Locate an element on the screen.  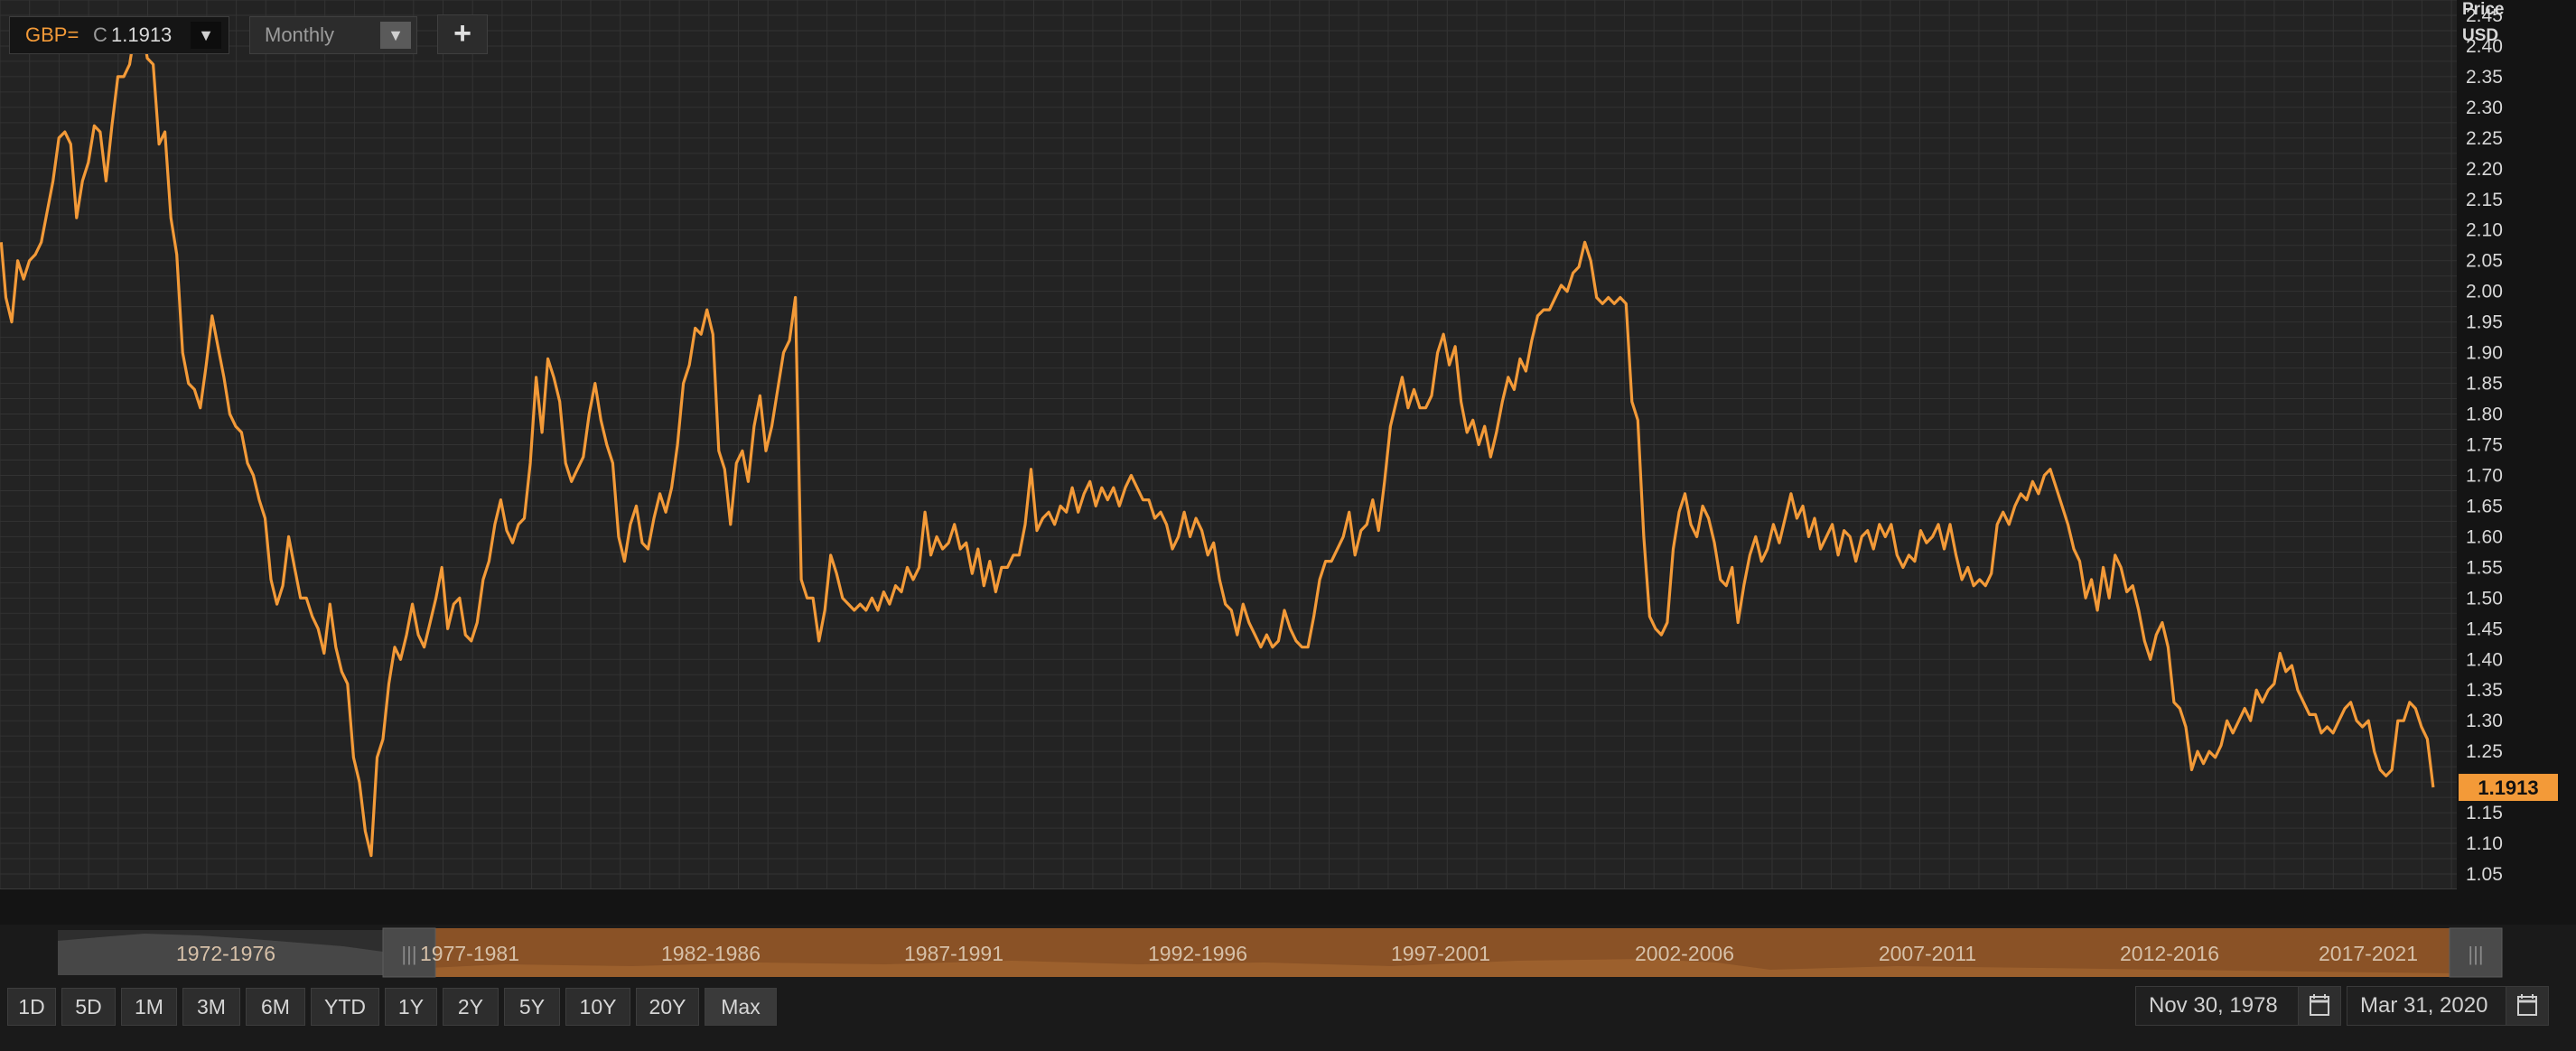
y-tick-label: 1.45 is located at coordinates (2484, 629).